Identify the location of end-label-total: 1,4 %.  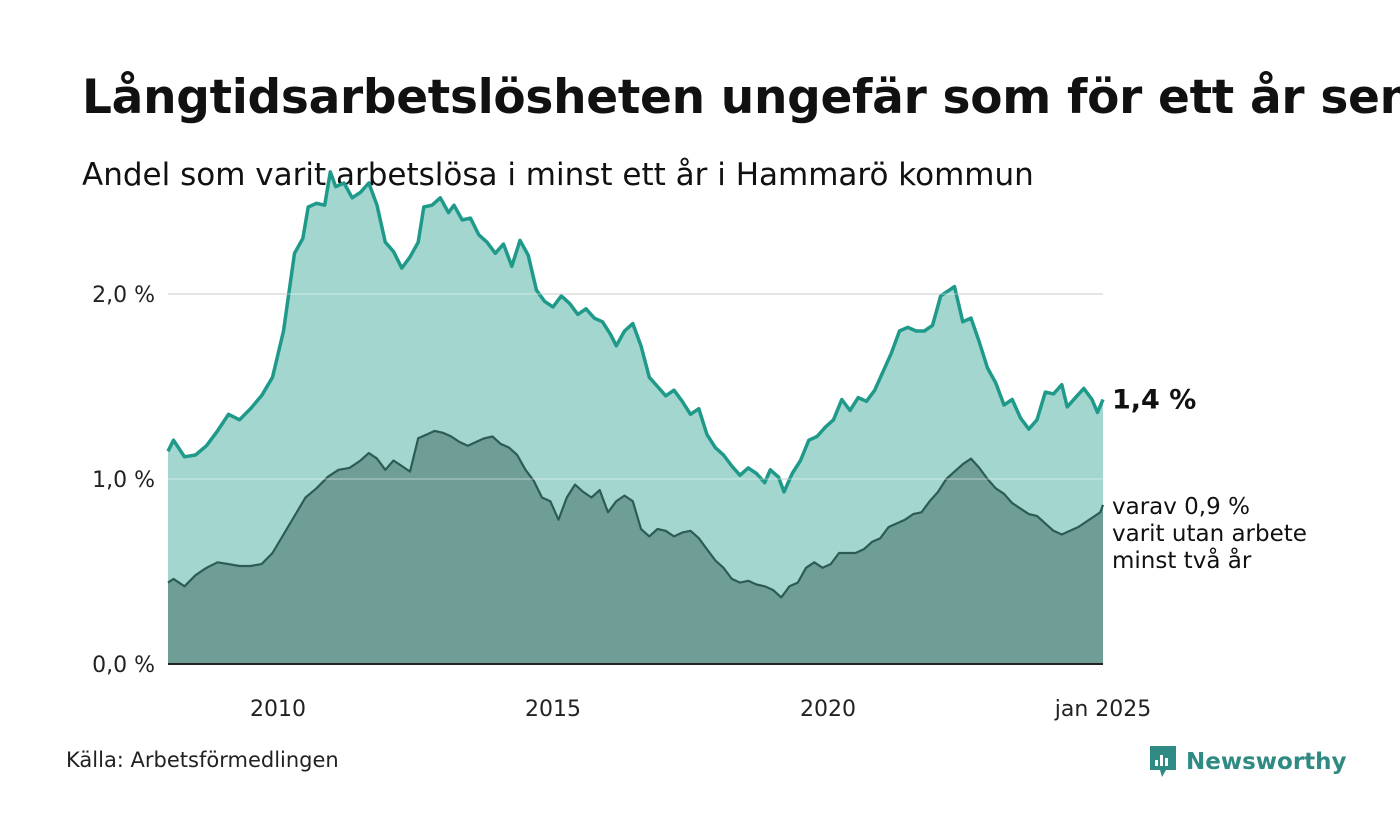
(1154, 399).